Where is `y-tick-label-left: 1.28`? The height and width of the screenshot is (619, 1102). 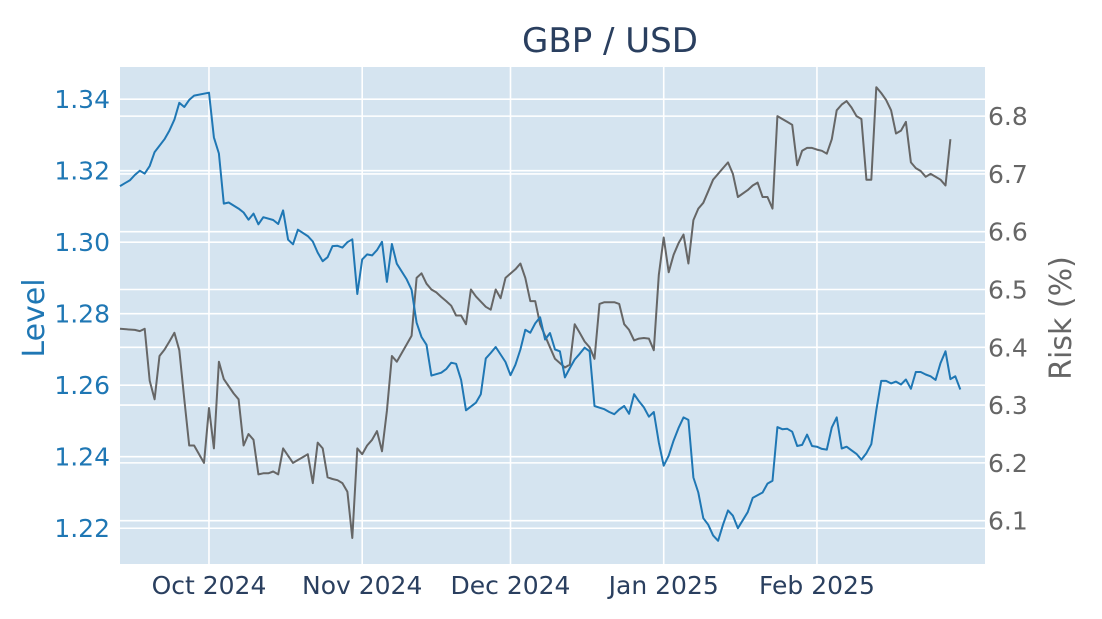
y-tick-label-left: 1.28 is located at coordinates (82, 314).